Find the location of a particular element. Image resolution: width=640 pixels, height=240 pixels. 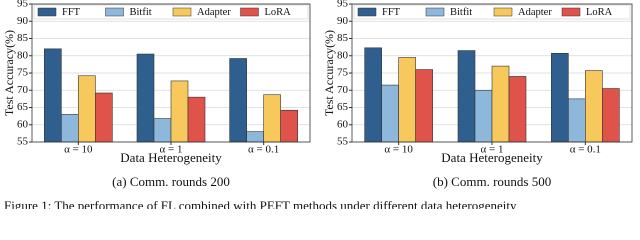

chart-caption: (b) Comm. rounds 500 is located at coordinates (492, 181).